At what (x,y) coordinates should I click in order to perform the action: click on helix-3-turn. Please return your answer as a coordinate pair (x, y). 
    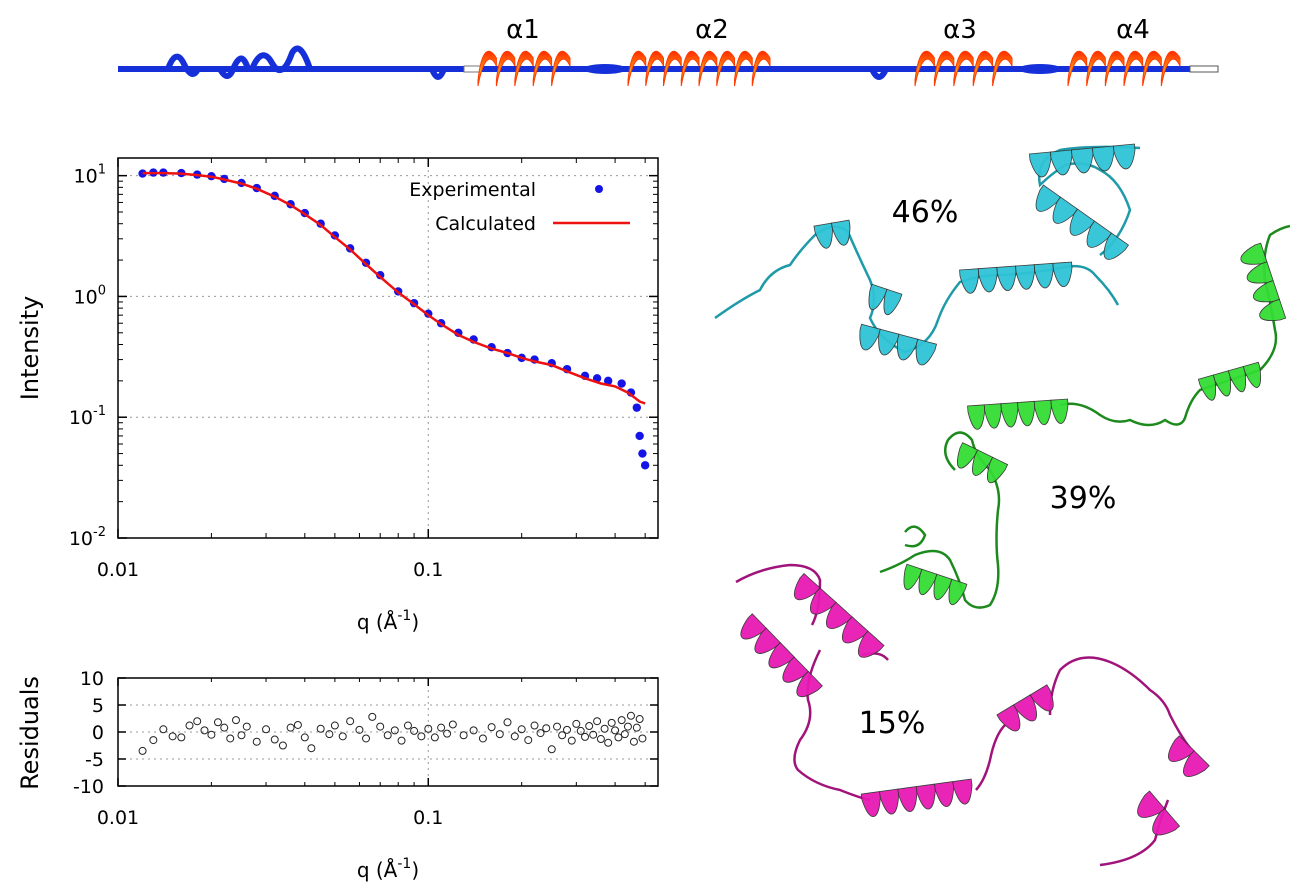
    Looking at the image, I should click on (1002, 68).